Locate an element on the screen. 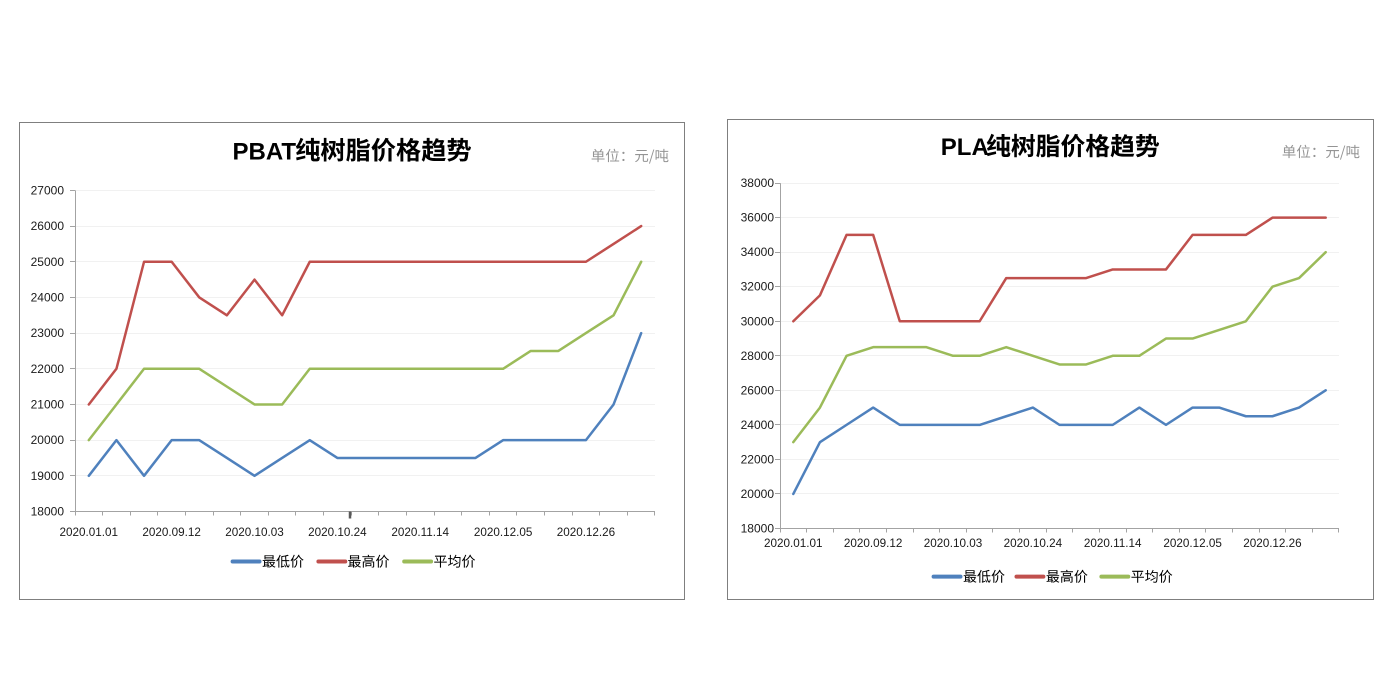 The height and width of the screenshot is (700, 1400). svg-text: 19000 is located at coordinates (48, 476).